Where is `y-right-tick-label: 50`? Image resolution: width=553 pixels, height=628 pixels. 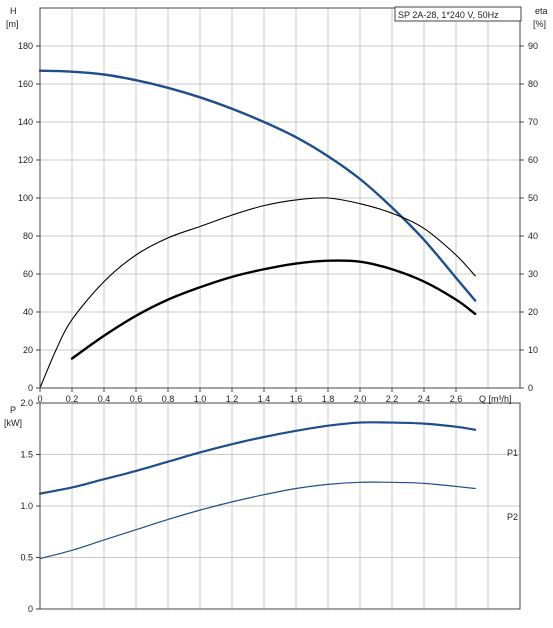 y-right-tick-label: 50 is located at coordinates (533, 198).